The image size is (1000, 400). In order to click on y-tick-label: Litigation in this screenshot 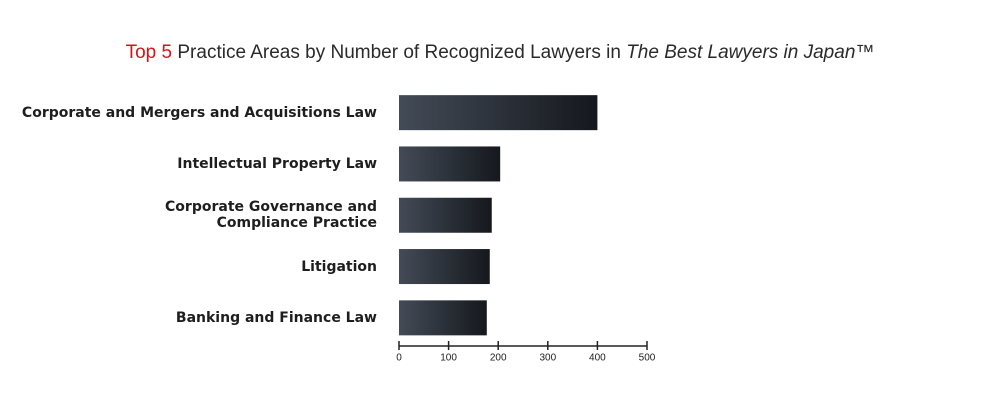, I will do `click(339, 266)`.